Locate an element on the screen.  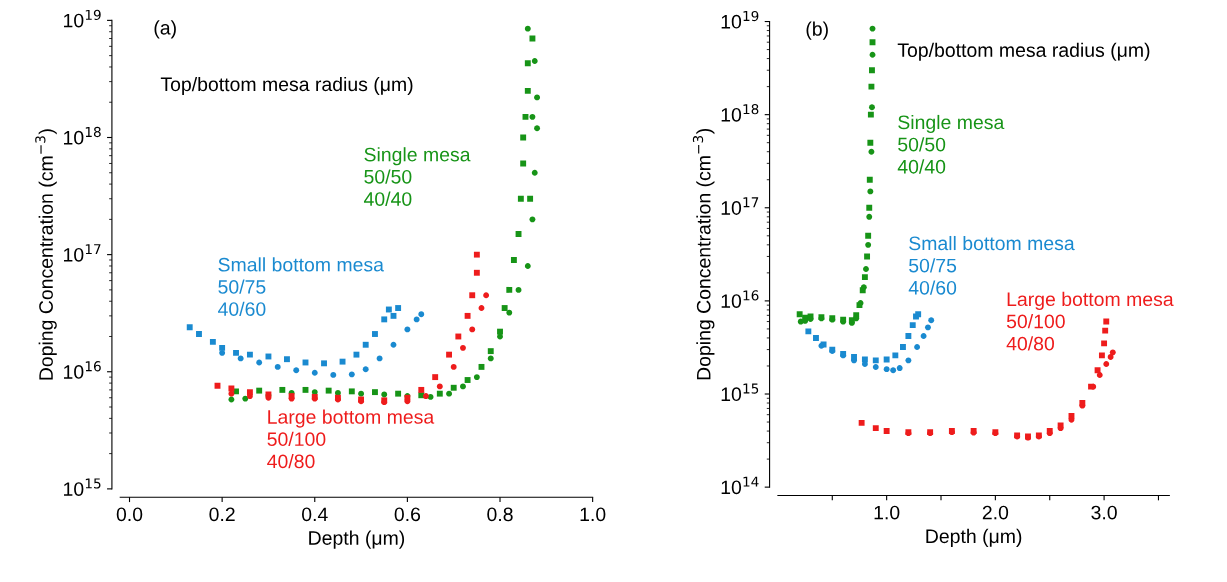
x-tick-label: 0.6 is located at coordinates (407, 514).